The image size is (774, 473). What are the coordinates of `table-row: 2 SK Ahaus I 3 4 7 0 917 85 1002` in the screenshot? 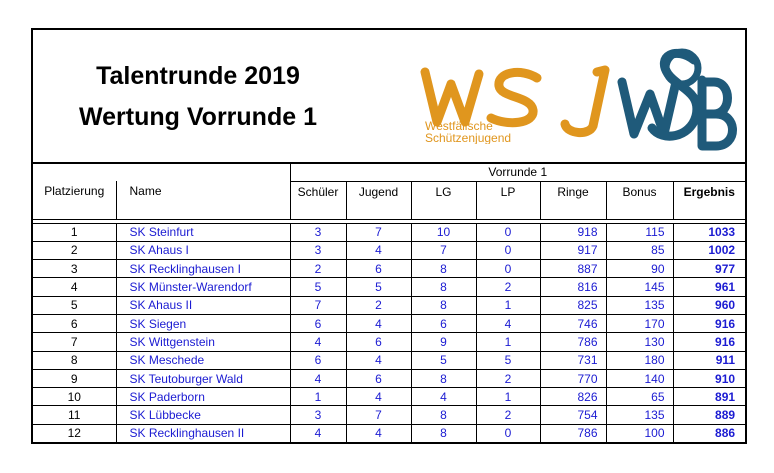 It's located at (389, 251).